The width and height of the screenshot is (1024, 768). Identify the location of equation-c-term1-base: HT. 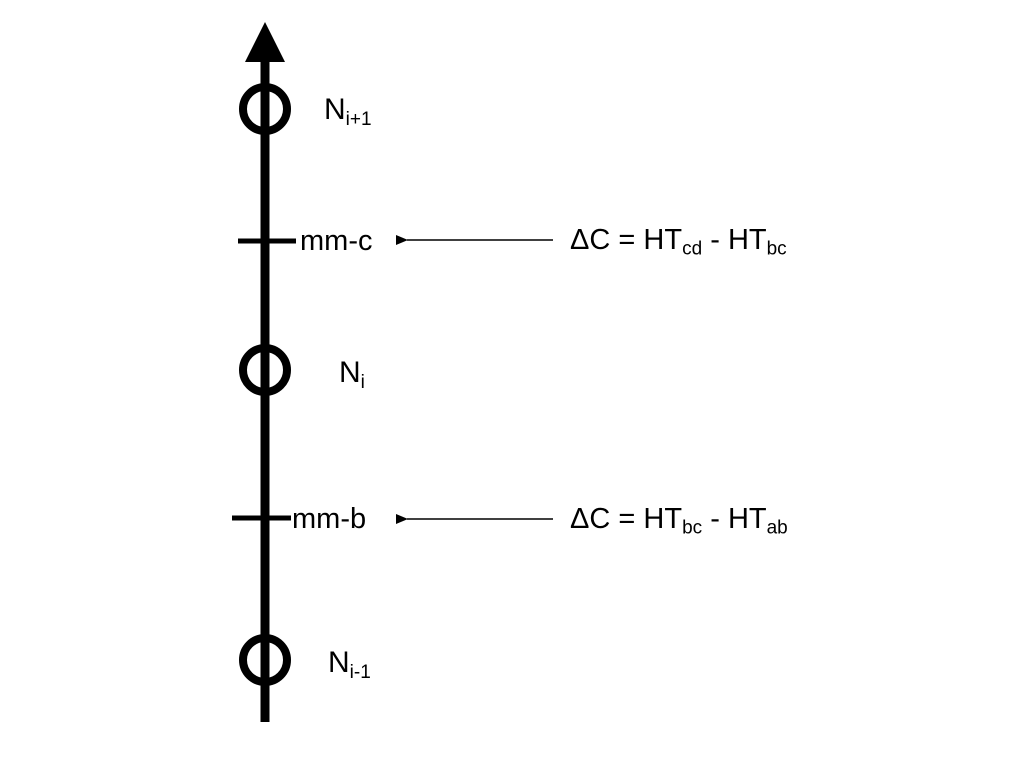
(663, 240).